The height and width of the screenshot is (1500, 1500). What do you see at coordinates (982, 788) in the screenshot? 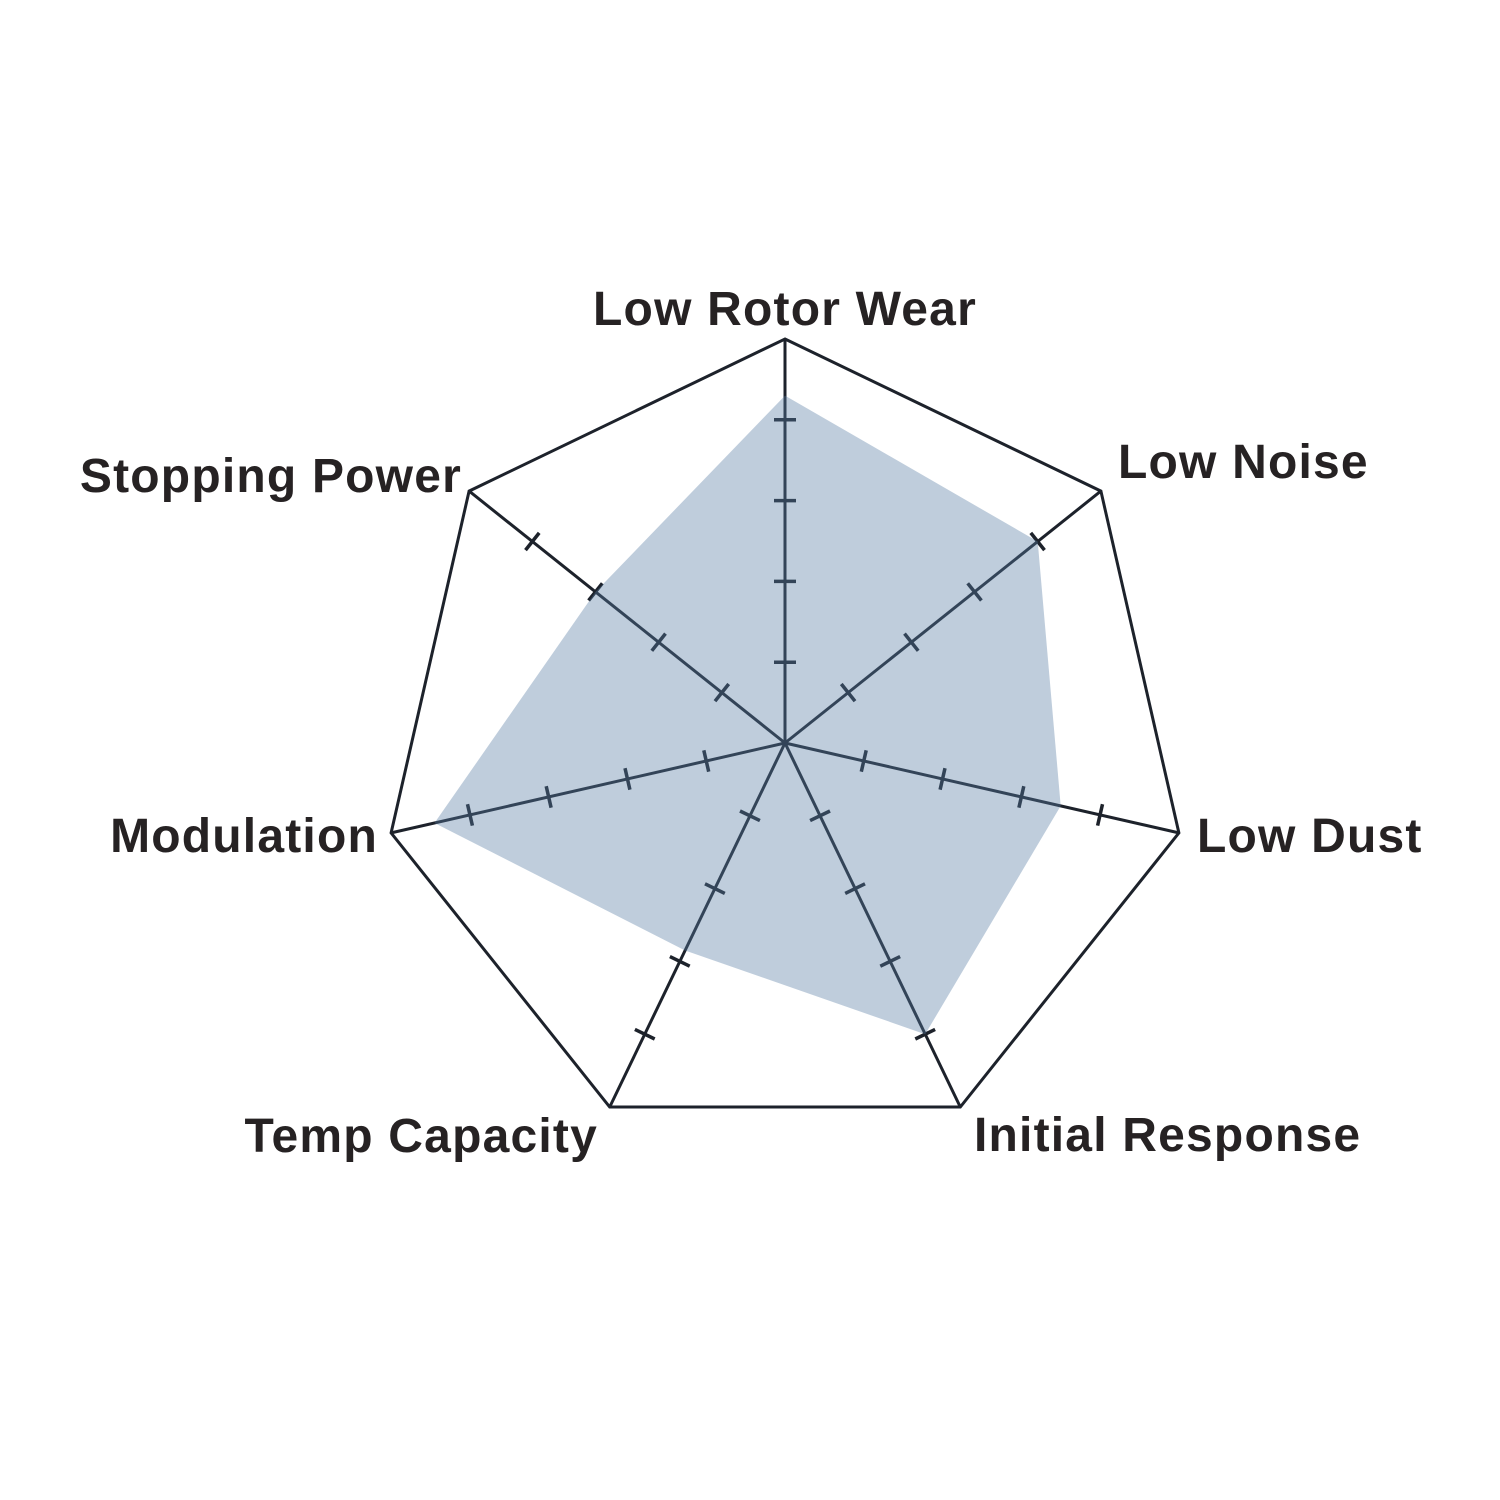
I see `radar-spoke-low-dust` at bounding box center [982, 788].